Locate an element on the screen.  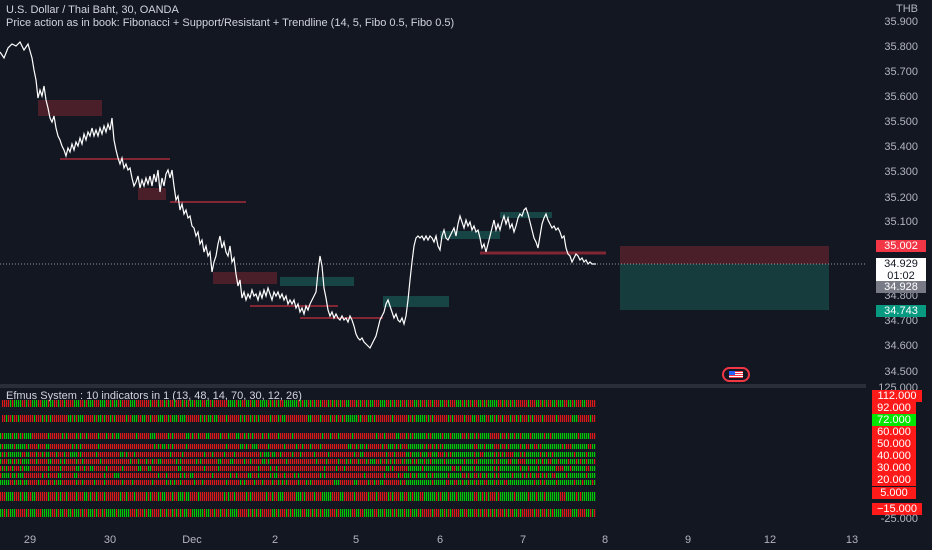
indicator-scale-bottom: -25.000 is located at coordinates (899, 519).